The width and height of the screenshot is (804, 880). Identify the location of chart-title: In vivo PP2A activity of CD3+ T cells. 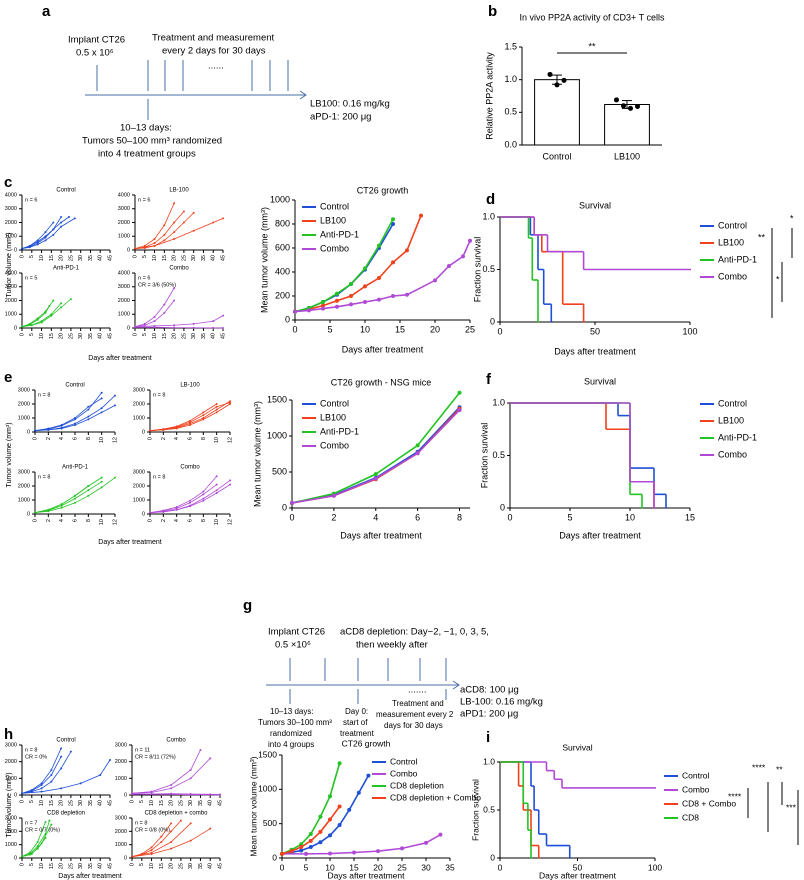
(592, 17).